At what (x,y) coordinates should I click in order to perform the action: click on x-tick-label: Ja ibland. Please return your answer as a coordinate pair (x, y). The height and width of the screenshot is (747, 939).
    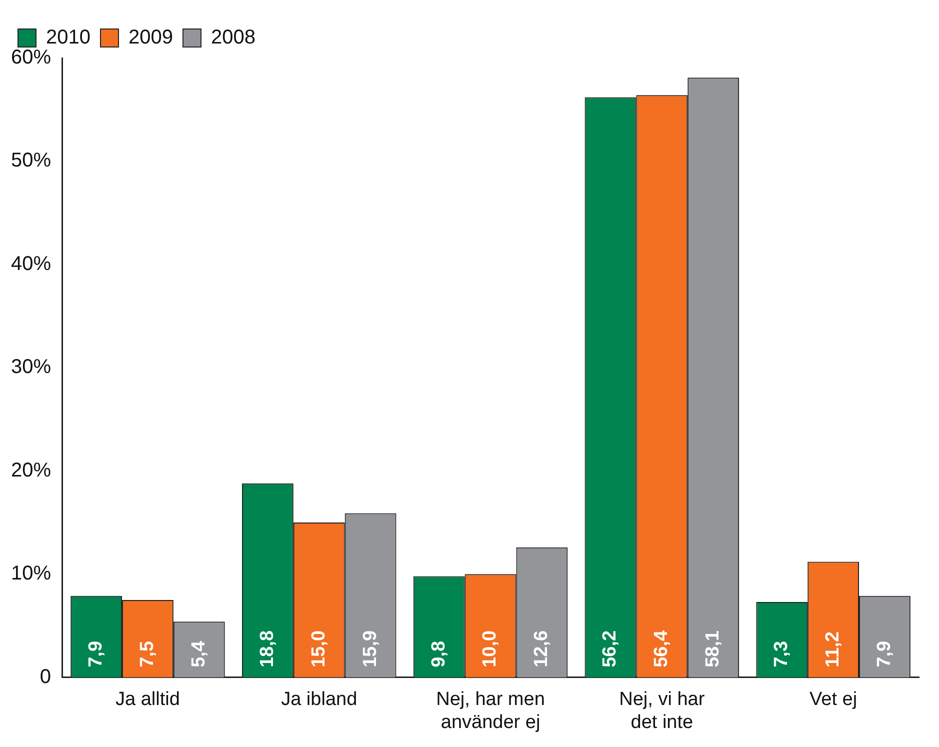
    Looking at the image, I should click on (319, 699).